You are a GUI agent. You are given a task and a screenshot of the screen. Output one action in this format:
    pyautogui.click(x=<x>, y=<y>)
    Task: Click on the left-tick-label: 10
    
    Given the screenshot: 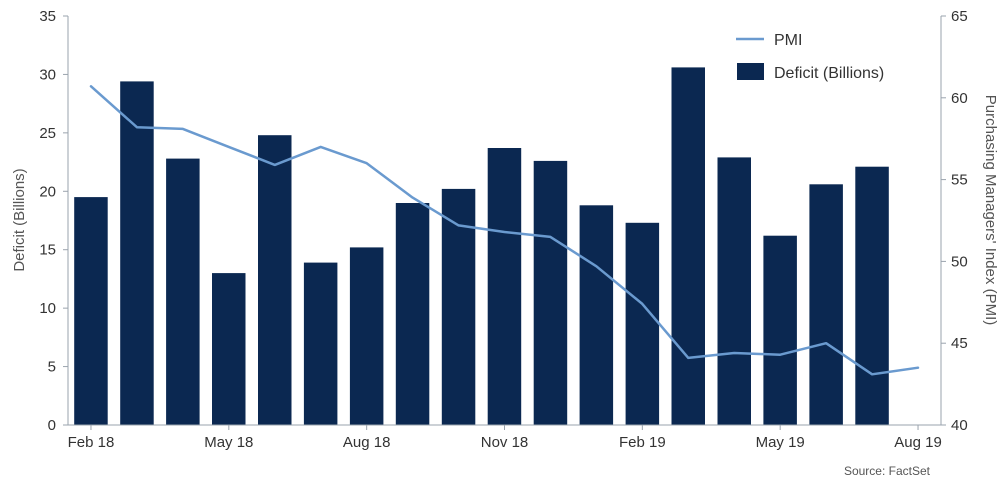 What is the action you would take?
    pyautogui.click(x=47, y=308)
    